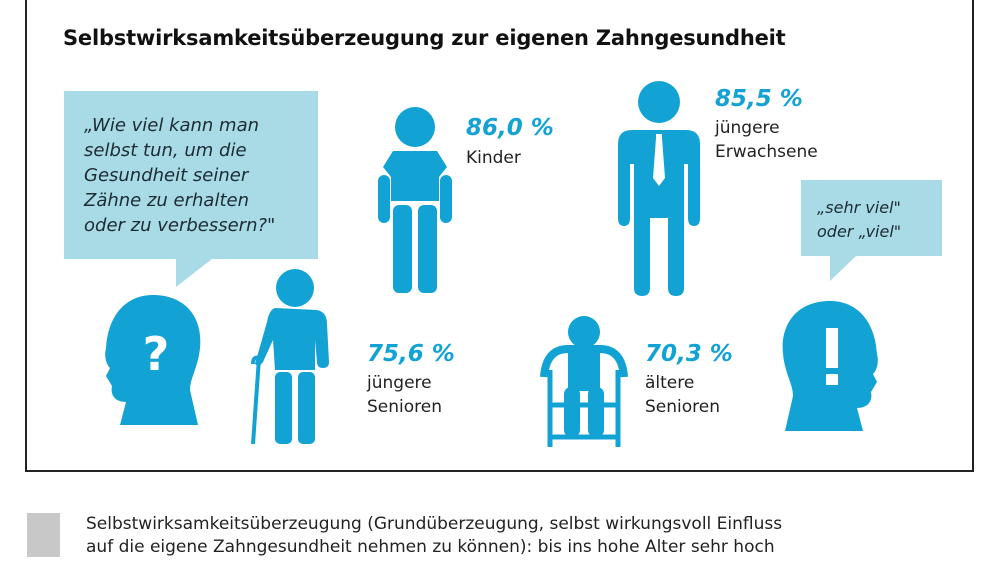 The height and width of the screenshot is (562, 1000). Describe the element at coordinates (830, 366) in the screenshot. I see `exclamation-head-icon` at that location.